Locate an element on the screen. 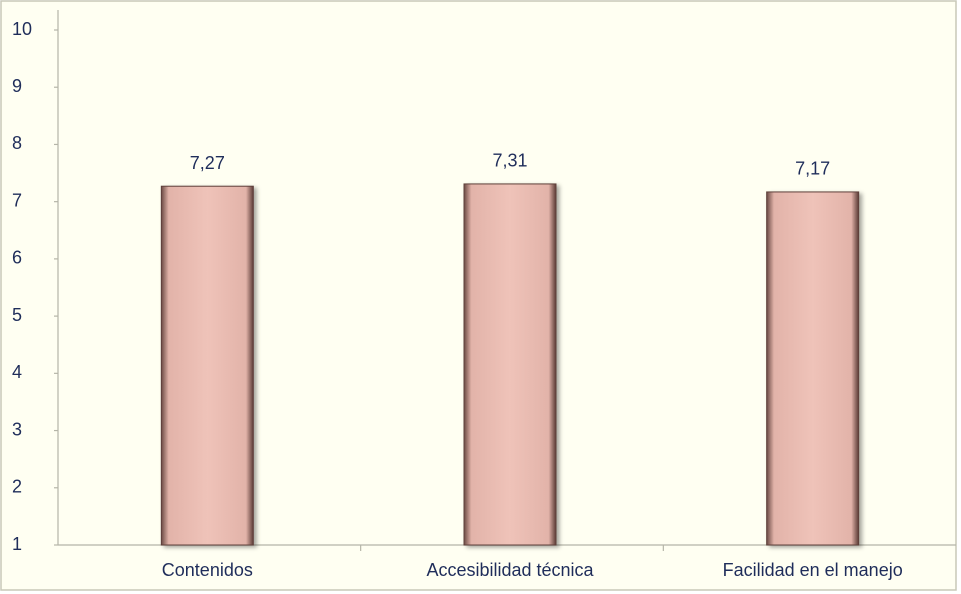 This screenshot has width=961, height=594. x-tick-label: Facilidad en el manejo is located at coordinates (813, 570).